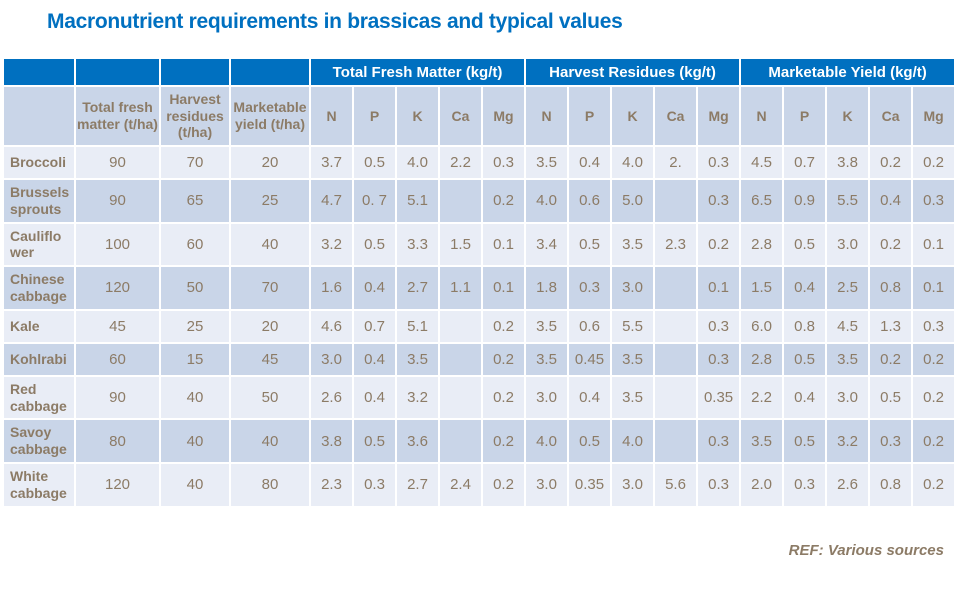 The image size is (958, 593). I want to click on column-header-mg-group1: Mg, so click(719, 116).